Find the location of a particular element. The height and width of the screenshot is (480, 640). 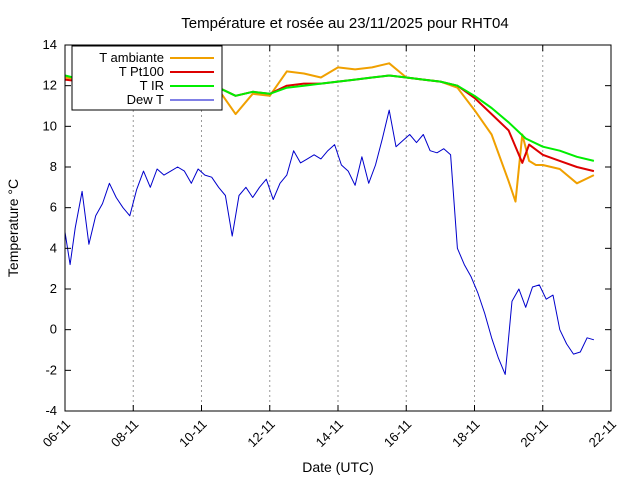

y-tick-label: 4 is located at coordinates (53, 247).